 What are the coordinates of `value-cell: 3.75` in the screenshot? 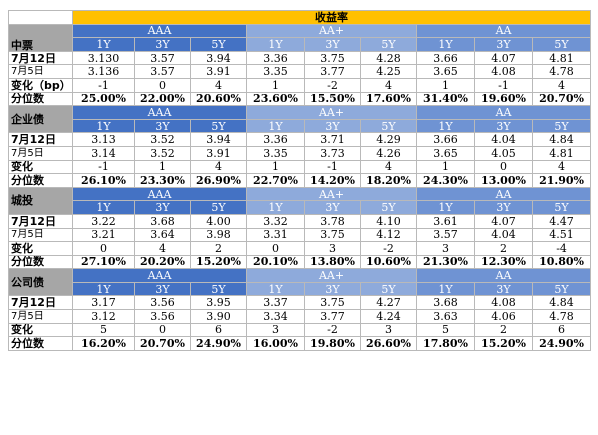 It's located at (332, 303).